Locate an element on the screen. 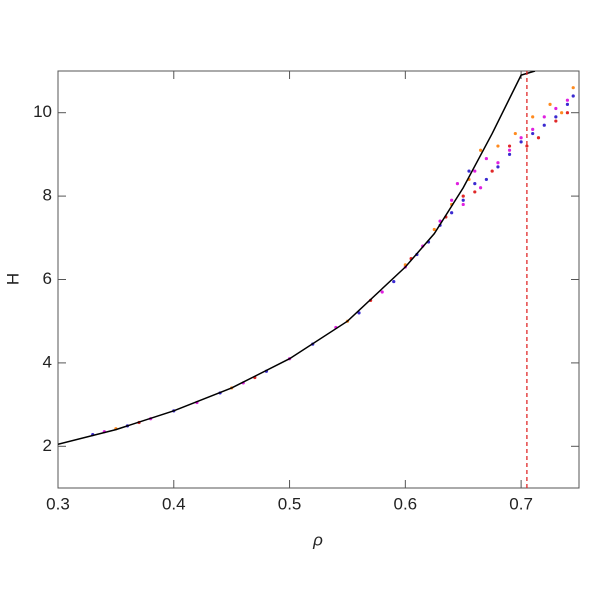 This screenshot has height=605, width=600. y-tick-label: 4 is located at coordinates (47, 361).